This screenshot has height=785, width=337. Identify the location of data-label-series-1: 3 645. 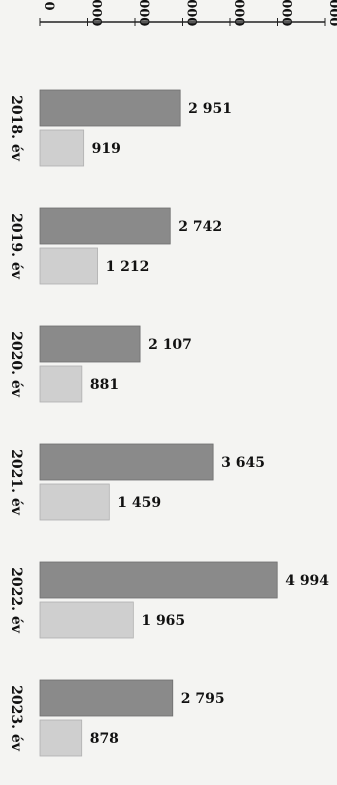
(243, 463).